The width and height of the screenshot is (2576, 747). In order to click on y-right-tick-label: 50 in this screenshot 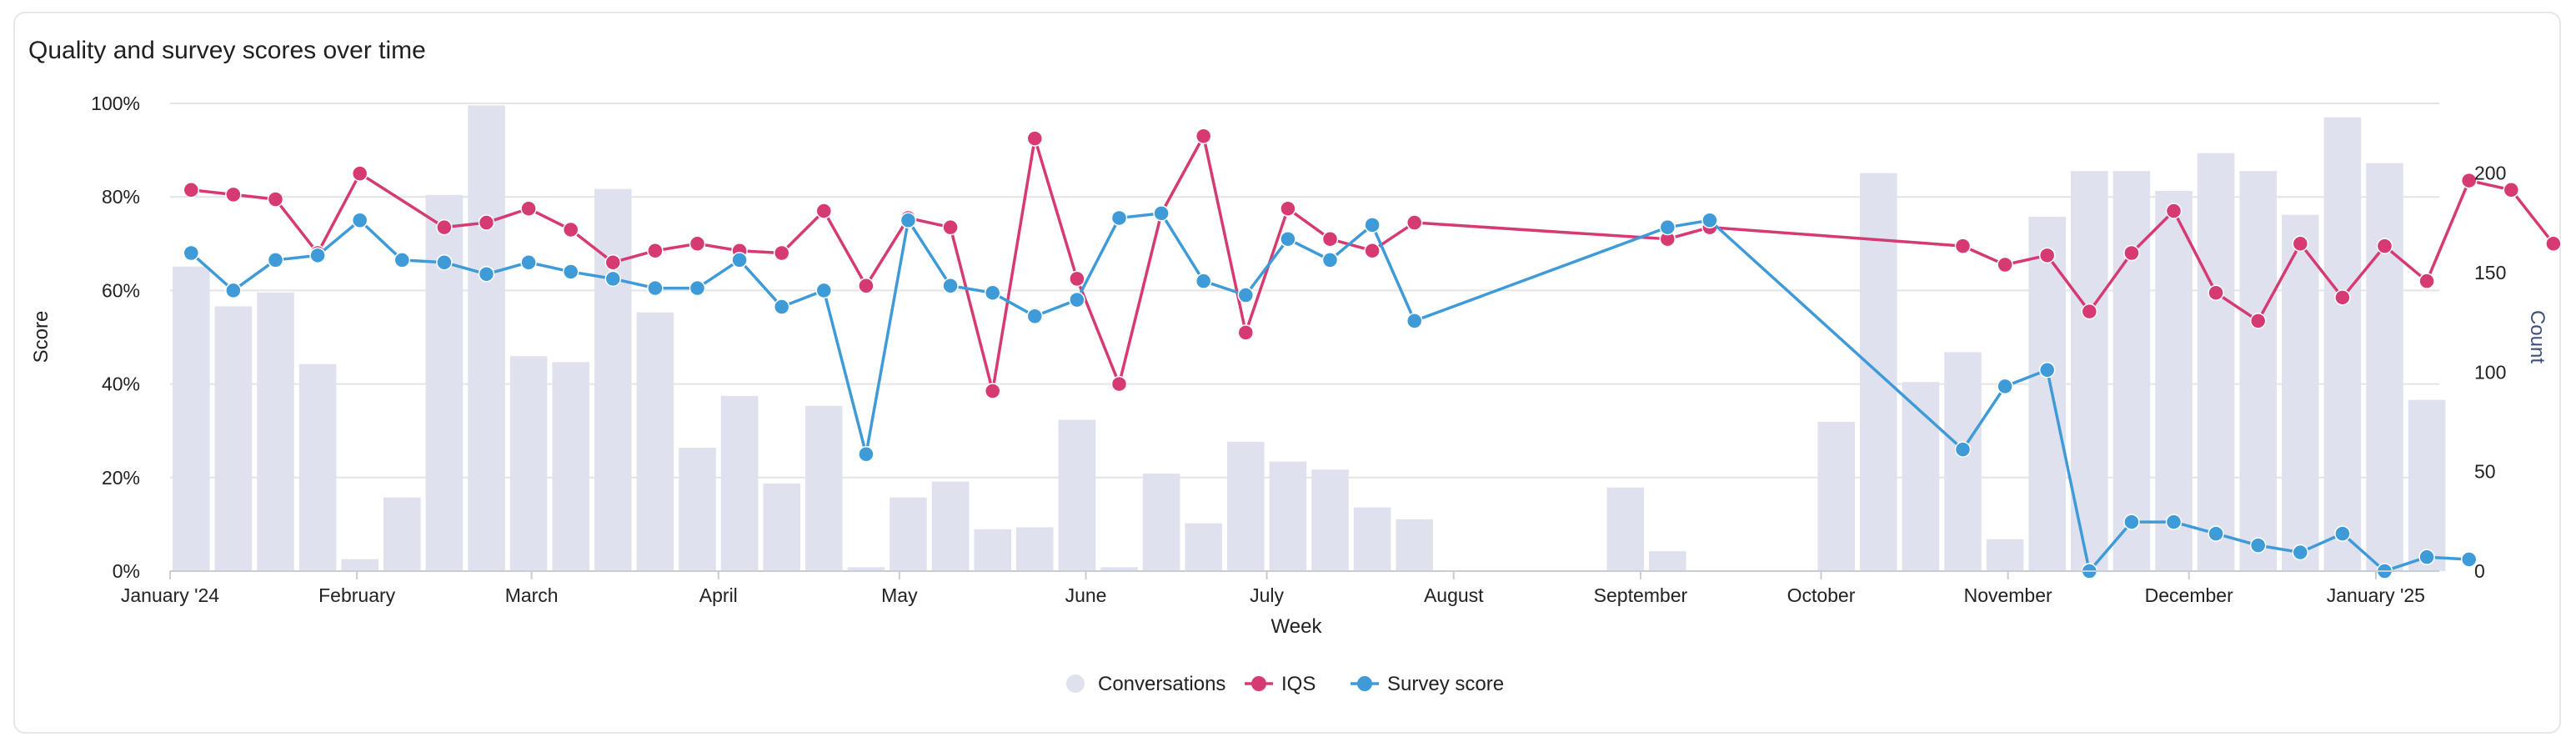, I will do `click(2485, 472)`.